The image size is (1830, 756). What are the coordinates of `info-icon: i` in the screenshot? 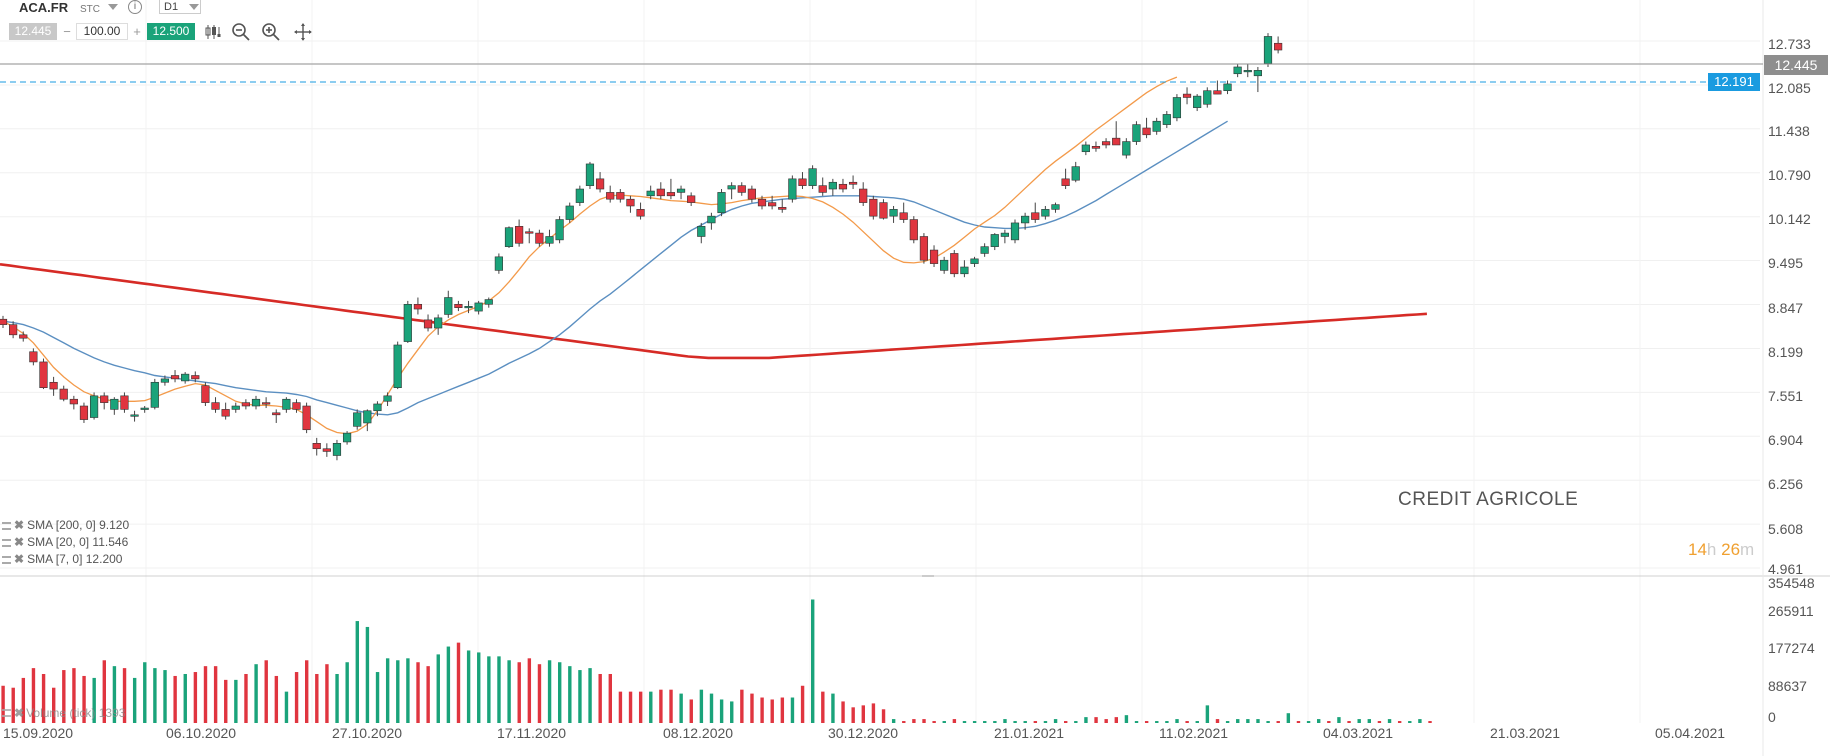 It's located at (135, 7).